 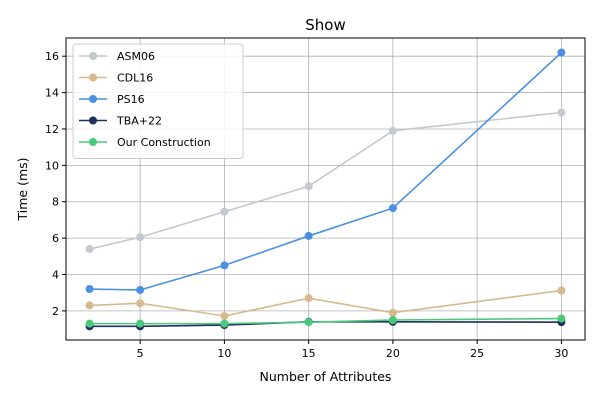 I want to click on x-tick-label: 30, so click(x=561, y=353).